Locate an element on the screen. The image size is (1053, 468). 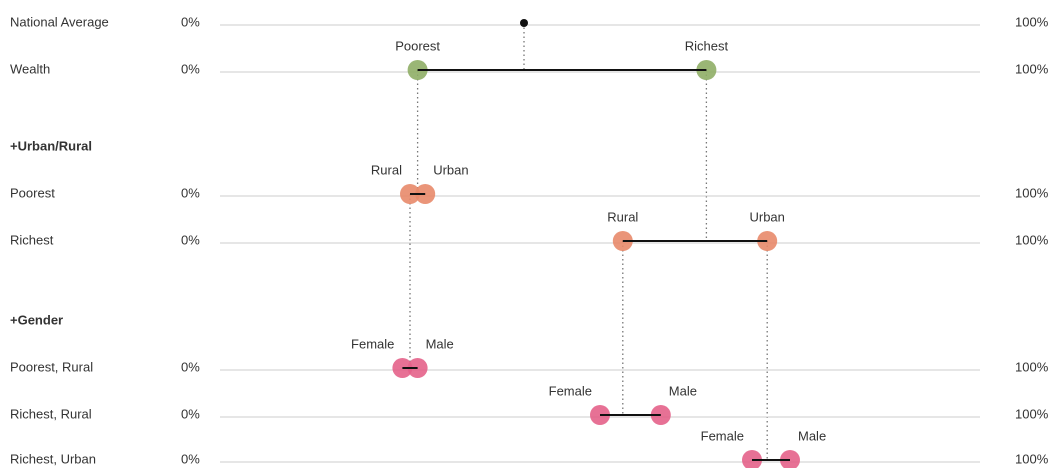
row-label: Poorest, Rural is located at coordinates (51, 366).